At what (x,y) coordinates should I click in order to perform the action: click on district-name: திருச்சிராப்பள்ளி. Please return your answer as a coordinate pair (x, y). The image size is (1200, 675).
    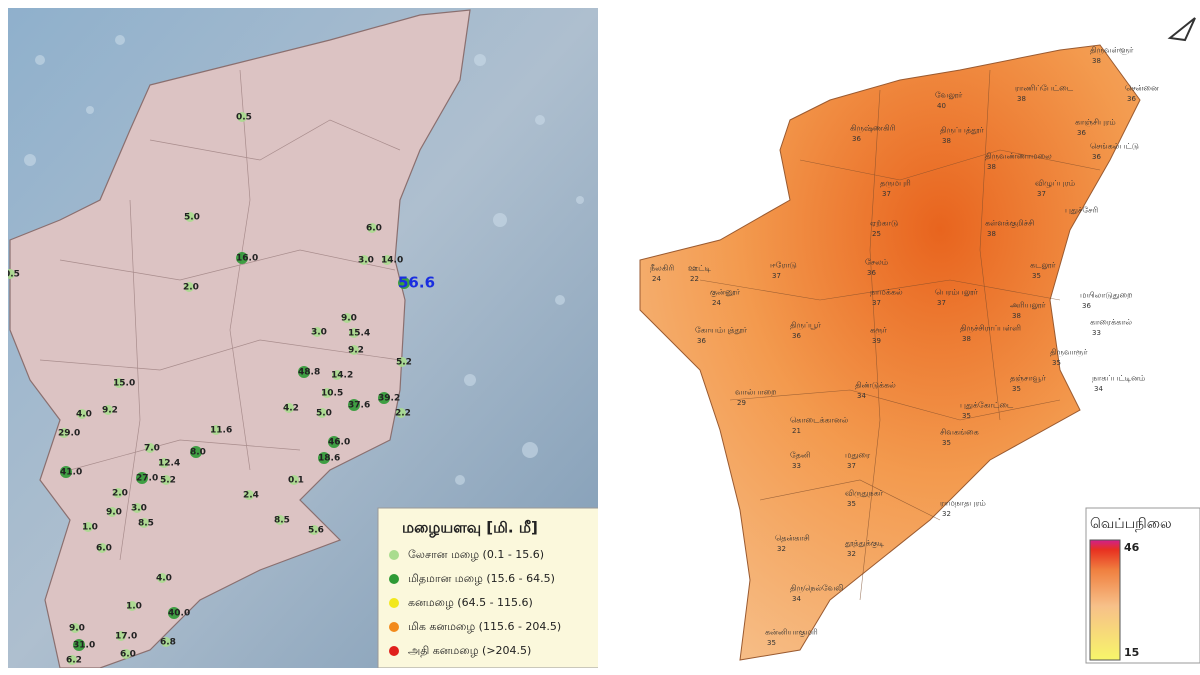
    Looking at the image, I should click on (990, 329).